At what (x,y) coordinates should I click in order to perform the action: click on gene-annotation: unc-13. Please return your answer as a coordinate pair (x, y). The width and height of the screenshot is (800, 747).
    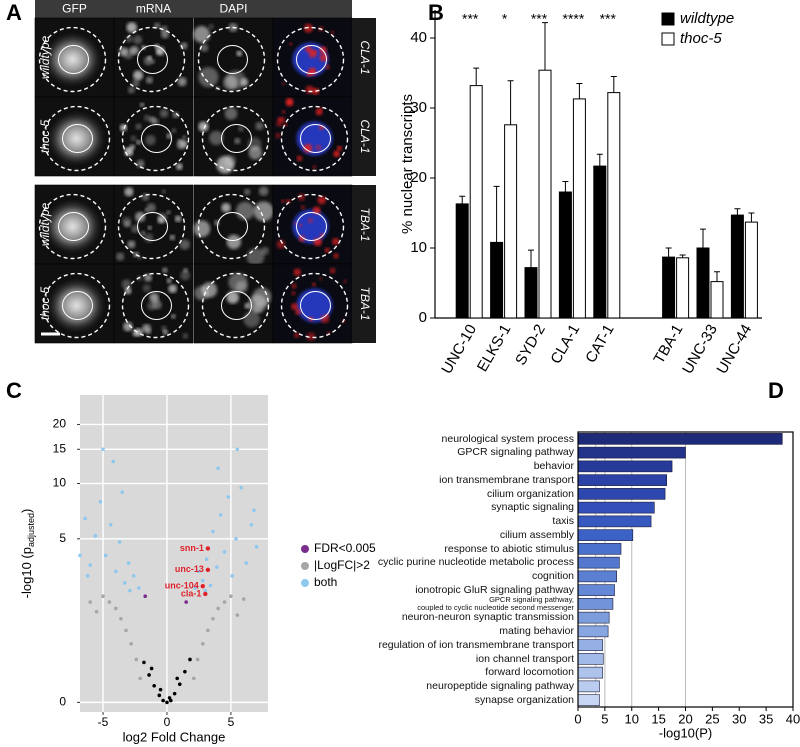
    Looking at the image, I should click on (189, 569).